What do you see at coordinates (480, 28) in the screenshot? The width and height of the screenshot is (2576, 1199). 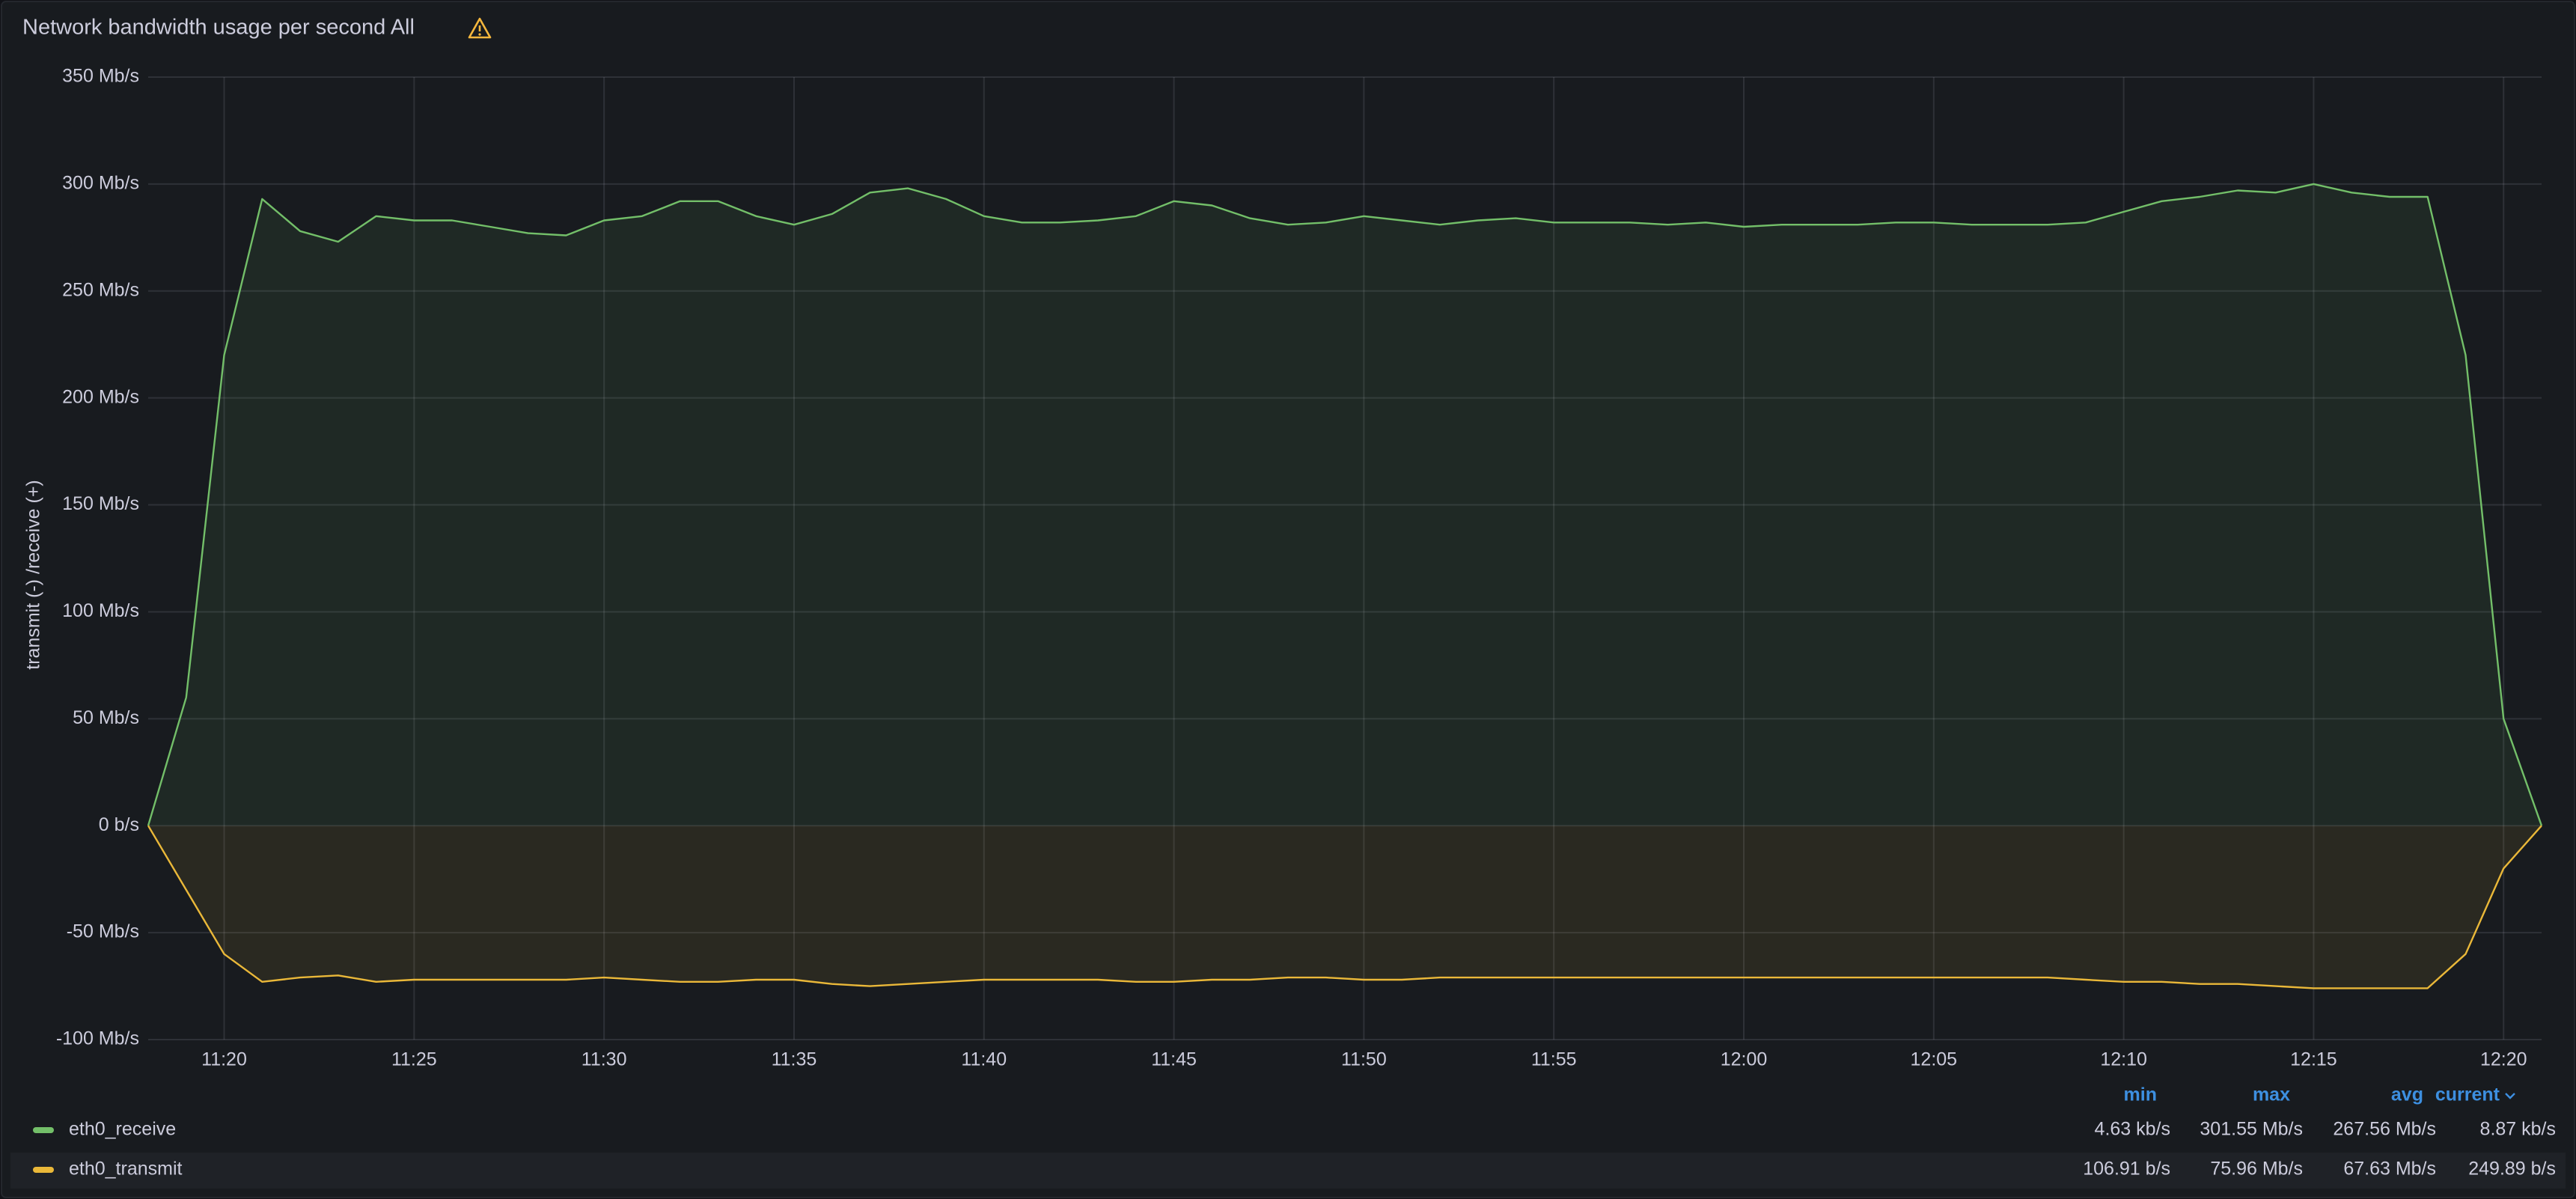 I see `warning-icon` at bounding box center [480, 28].